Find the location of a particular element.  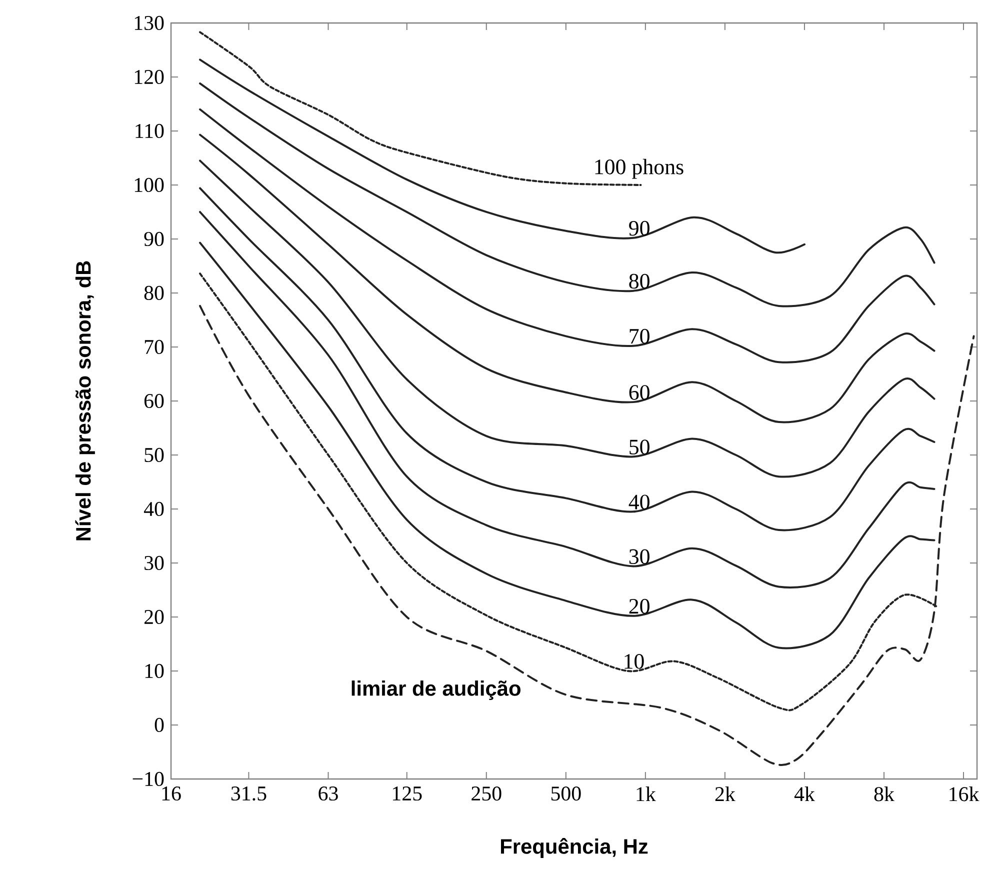

x-tick-label: 63 is located at coordinates (328, 793).